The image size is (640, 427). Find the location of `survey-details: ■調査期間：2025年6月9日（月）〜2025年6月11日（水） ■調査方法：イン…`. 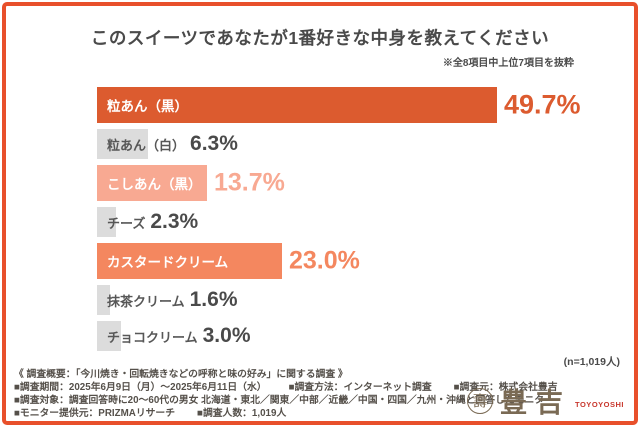

survey-details: ■調査期間：2025年6月9日（月）〜2025年6月11日（水） ■調査方法：イン… is located at coordinates (286, 400).